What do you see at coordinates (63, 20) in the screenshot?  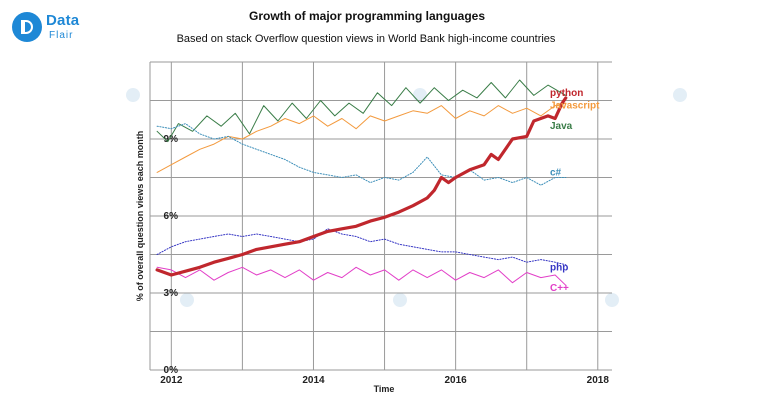 I see `logo-name: Data` at bounding box center [63, 20].